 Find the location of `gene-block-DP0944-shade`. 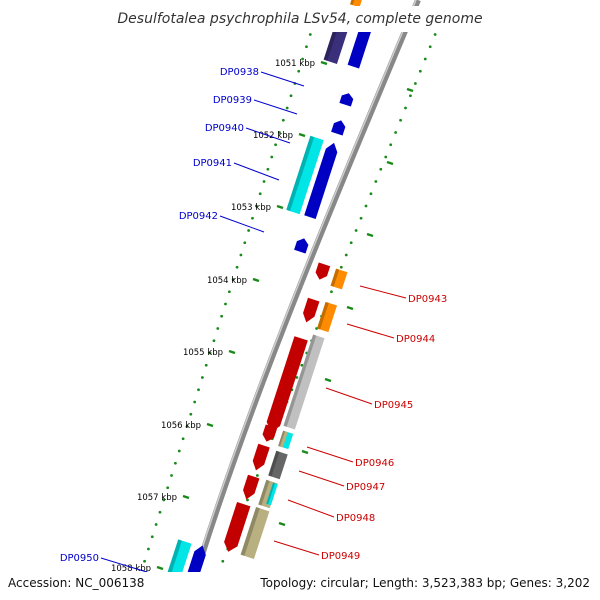

gene-block-DP0944-shade is located at coordinates (311, 310).